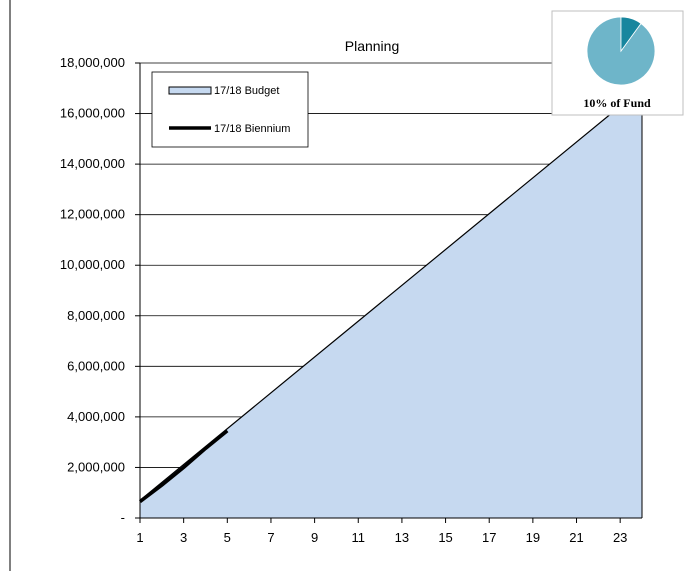 This screenshot has height=571, width=687. I want to click on x-tick-label: 11, so click(359, 537).